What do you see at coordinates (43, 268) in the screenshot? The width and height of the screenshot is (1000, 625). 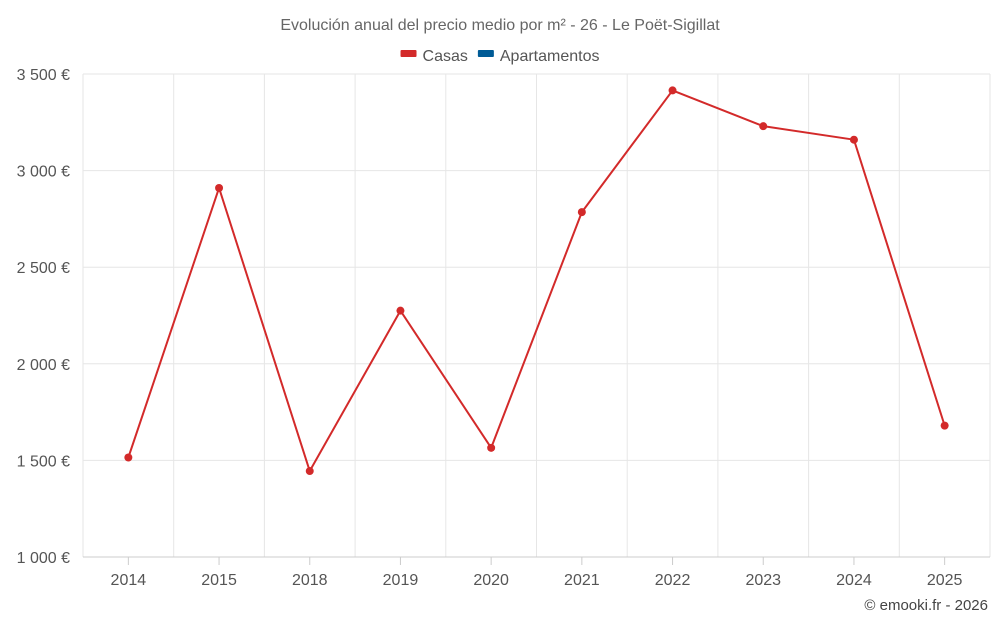 I see `y-tick-label: 2 500 €` at bounding box center [43, 268].